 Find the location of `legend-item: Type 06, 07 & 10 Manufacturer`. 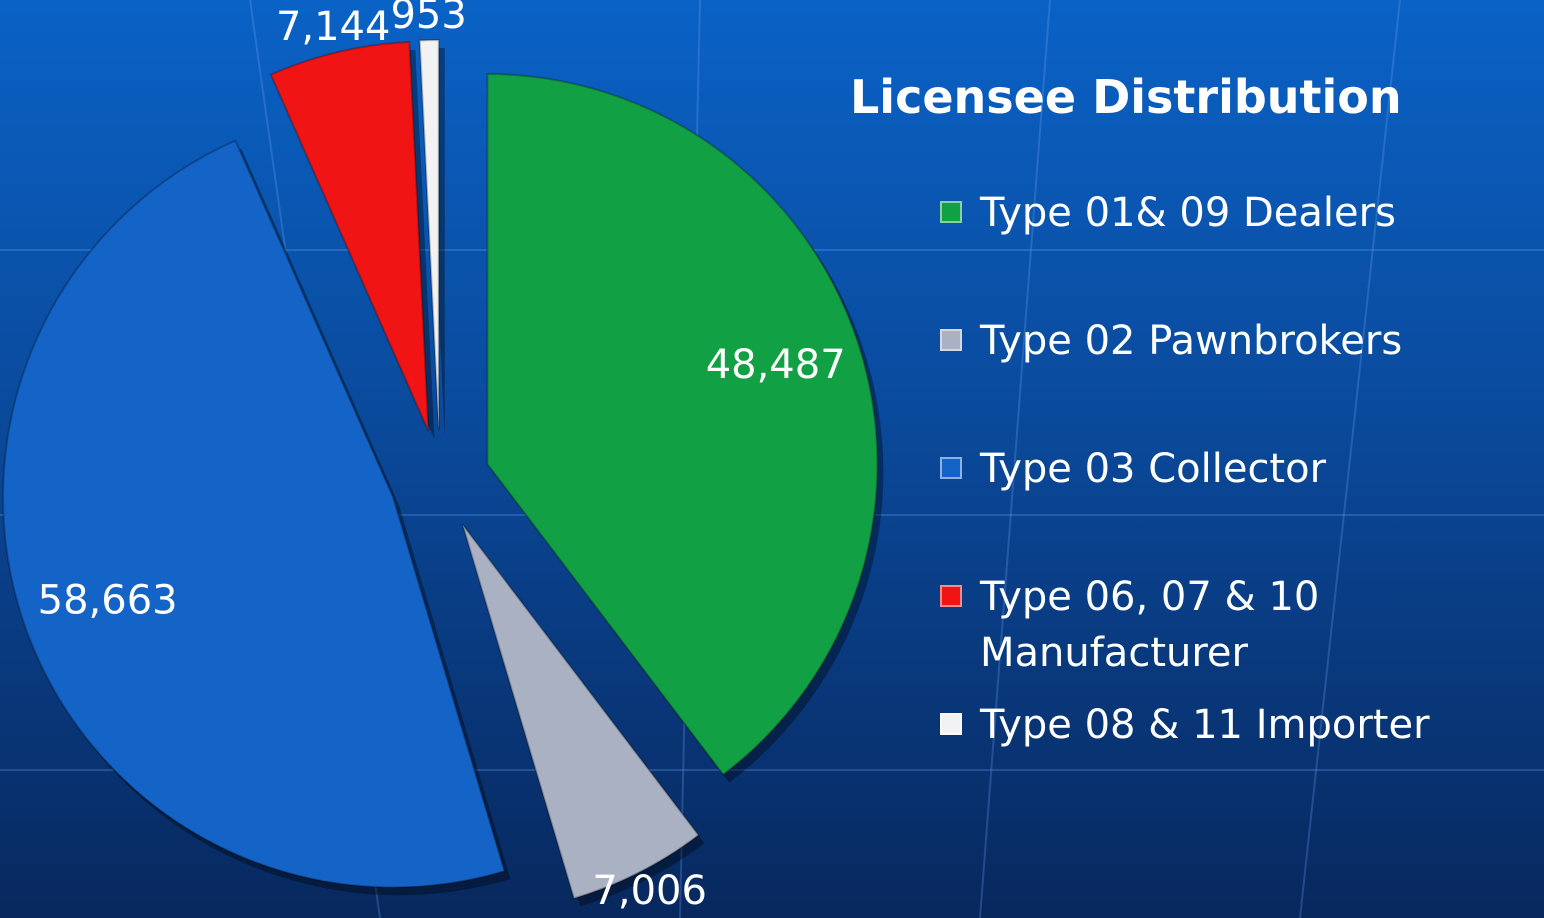

legend-item: Type 06, 07 & 10 Manufacturer is located at coordinates (1240, 625).